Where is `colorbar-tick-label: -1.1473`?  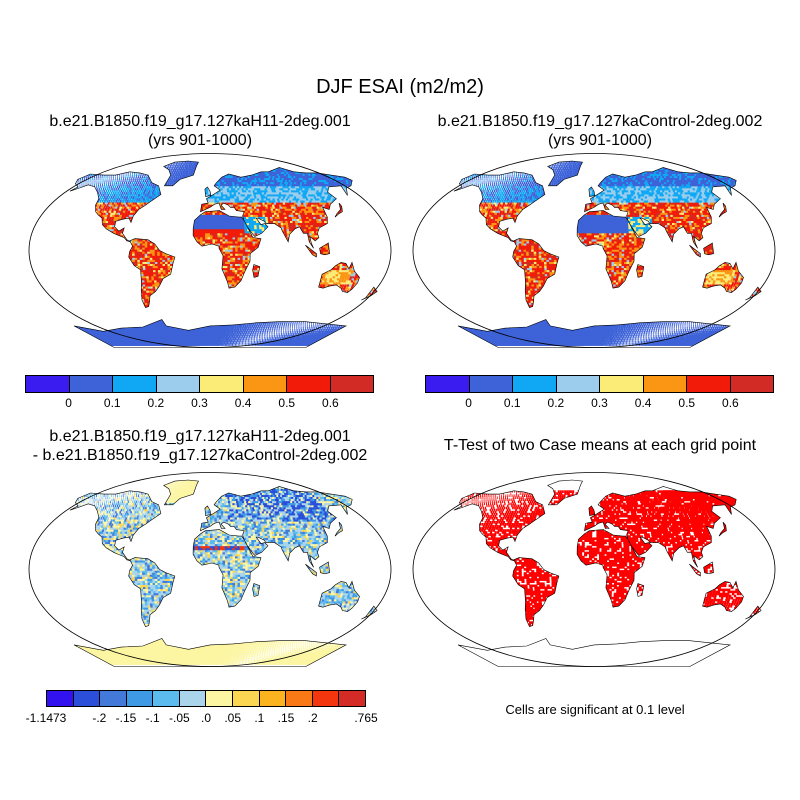
colorbar-tick-label: -1.1473 is located at coordinates (46, 718).